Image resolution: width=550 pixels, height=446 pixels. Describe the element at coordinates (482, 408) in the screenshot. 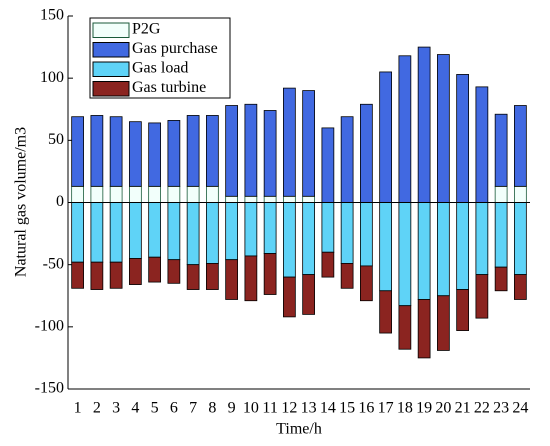

I see `x-tick-label: 22` at that location.